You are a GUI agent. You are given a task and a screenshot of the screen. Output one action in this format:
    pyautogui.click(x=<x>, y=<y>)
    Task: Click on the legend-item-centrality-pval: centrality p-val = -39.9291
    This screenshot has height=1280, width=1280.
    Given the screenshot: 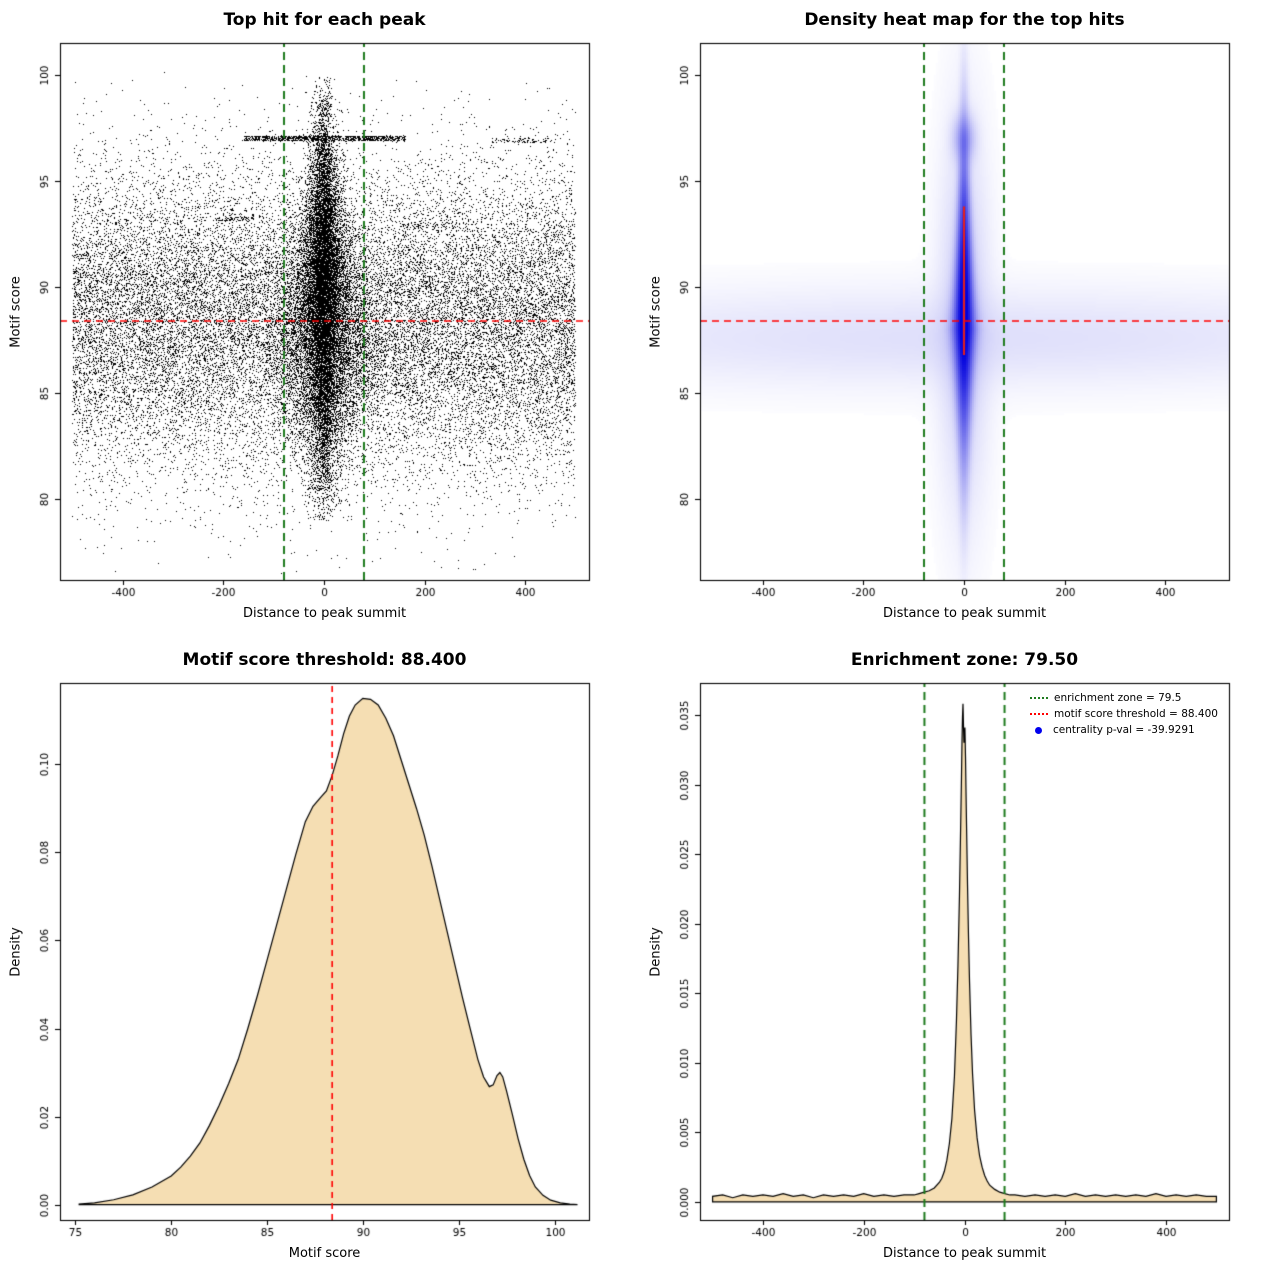 What is the action you would take?
    pyautogui.click(x=1124, y=730)
    